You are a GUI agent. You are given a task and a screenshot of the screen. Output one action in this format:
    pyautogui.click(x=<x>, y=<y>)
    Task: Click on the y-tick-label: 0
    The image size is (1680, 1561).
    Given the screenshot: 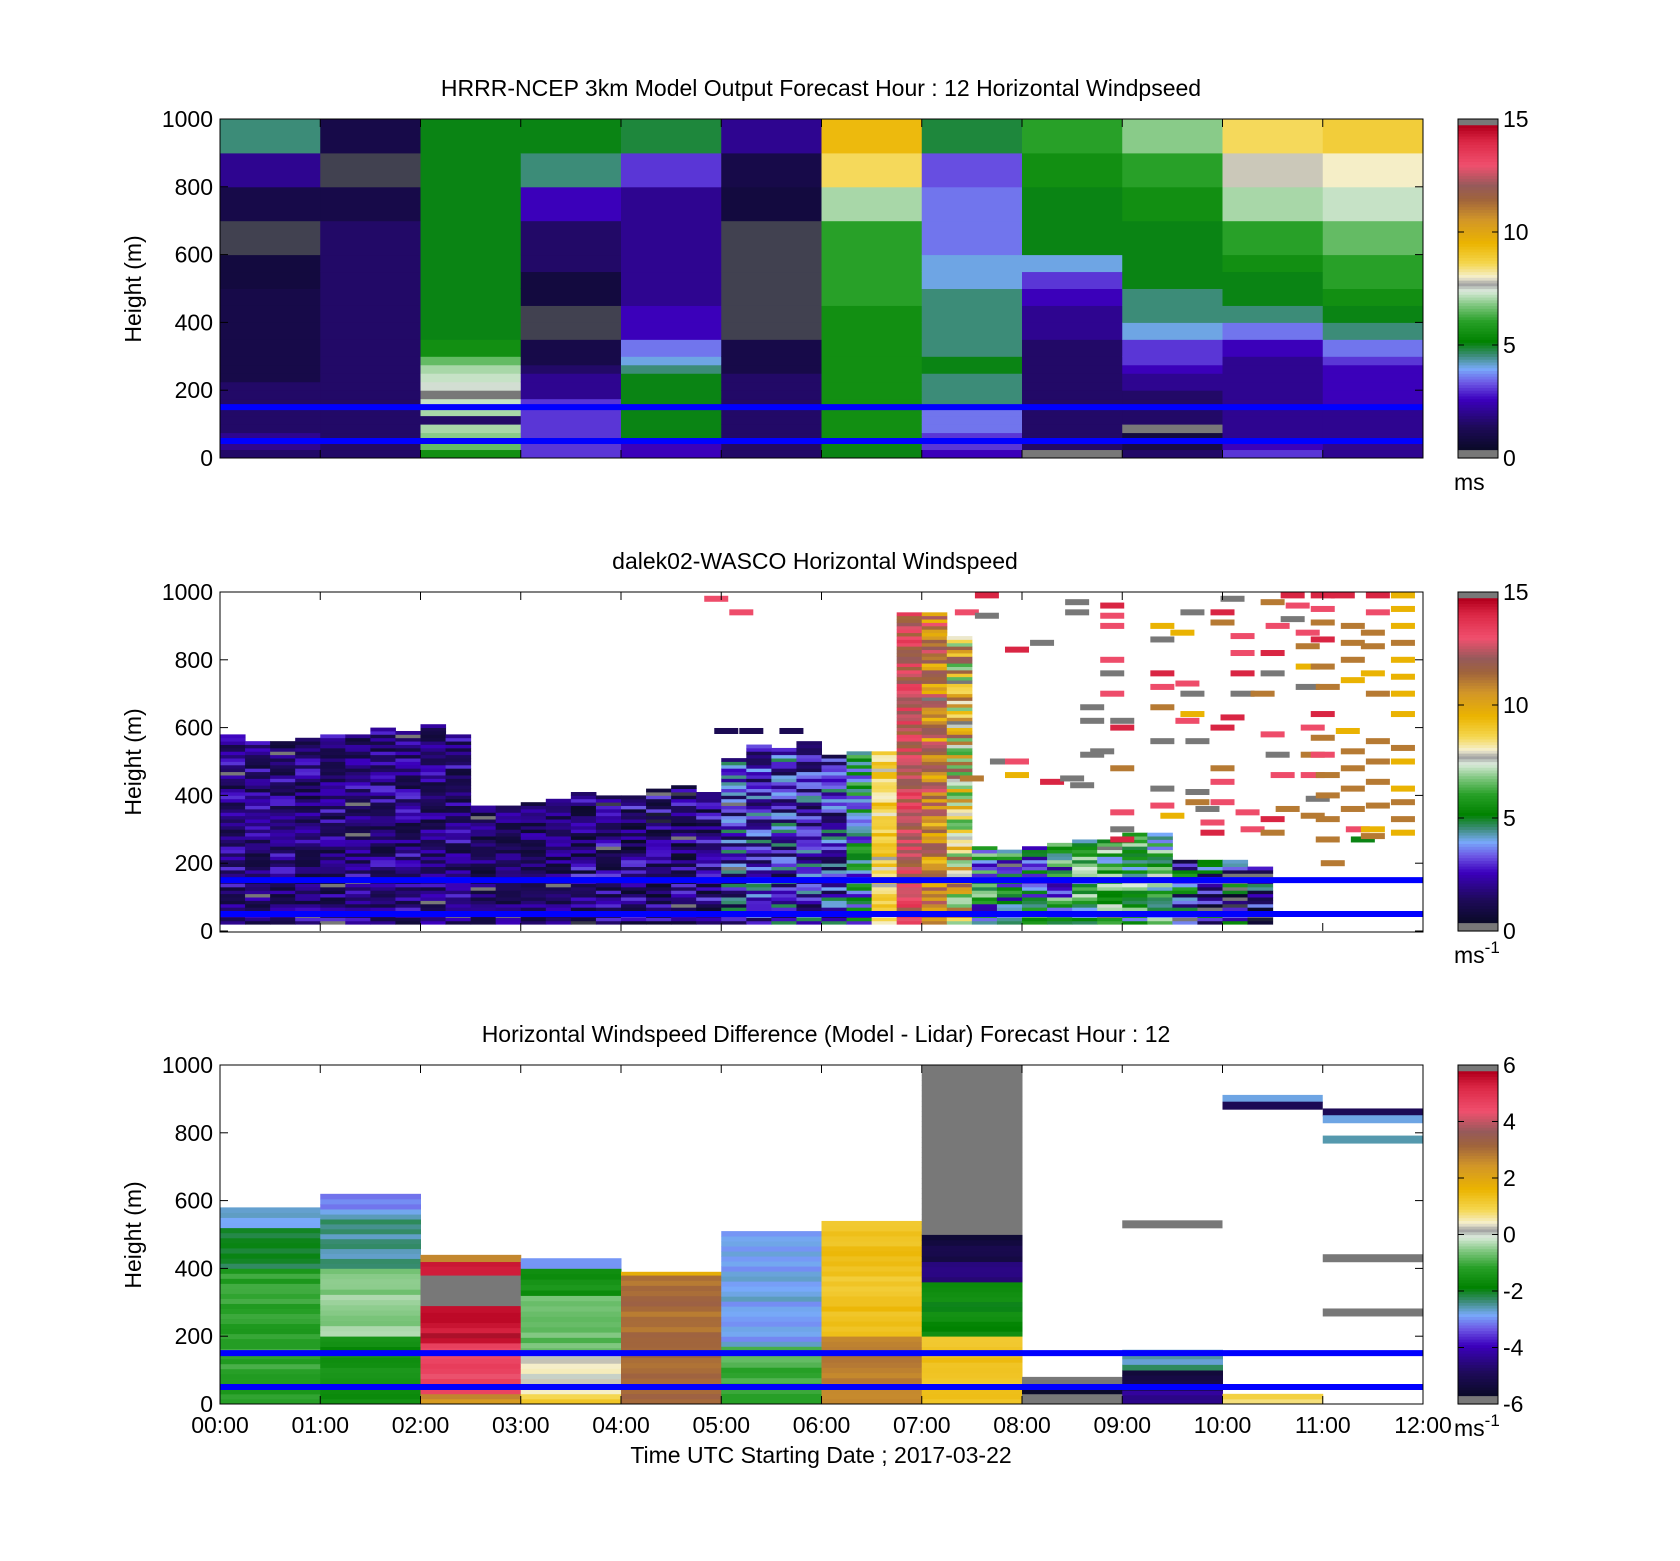 What is the action you would take?
    pyautogui.click(x=206, y=458)
    